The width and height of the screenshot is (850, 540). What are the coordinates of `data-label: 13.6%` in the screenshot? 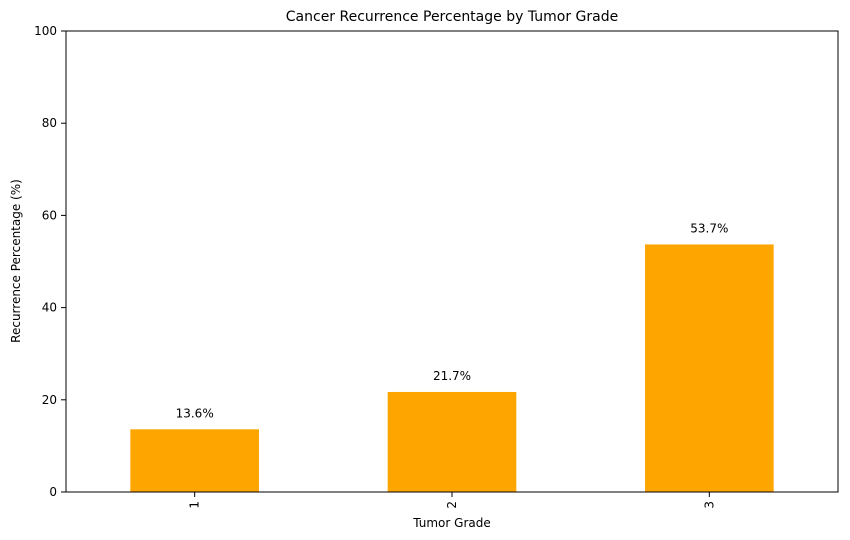 It's located at (195, 413).